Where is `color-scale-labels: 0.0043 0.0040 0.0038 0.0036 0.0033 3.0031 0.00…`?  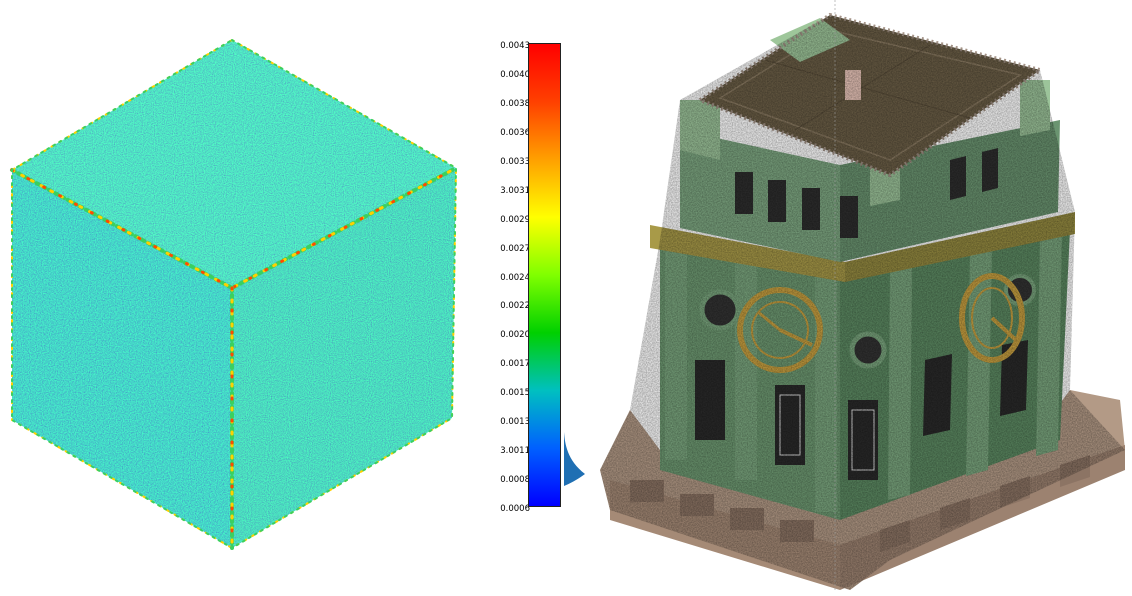 color-scale-labels: 0.0043 0.0040 0.0038 0.0036 0.0033 3.0031 0.00… is located at coordinates (535, 275).